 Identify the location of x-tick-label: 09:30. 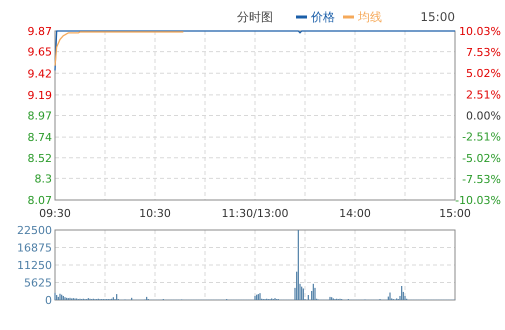
(55, 213).